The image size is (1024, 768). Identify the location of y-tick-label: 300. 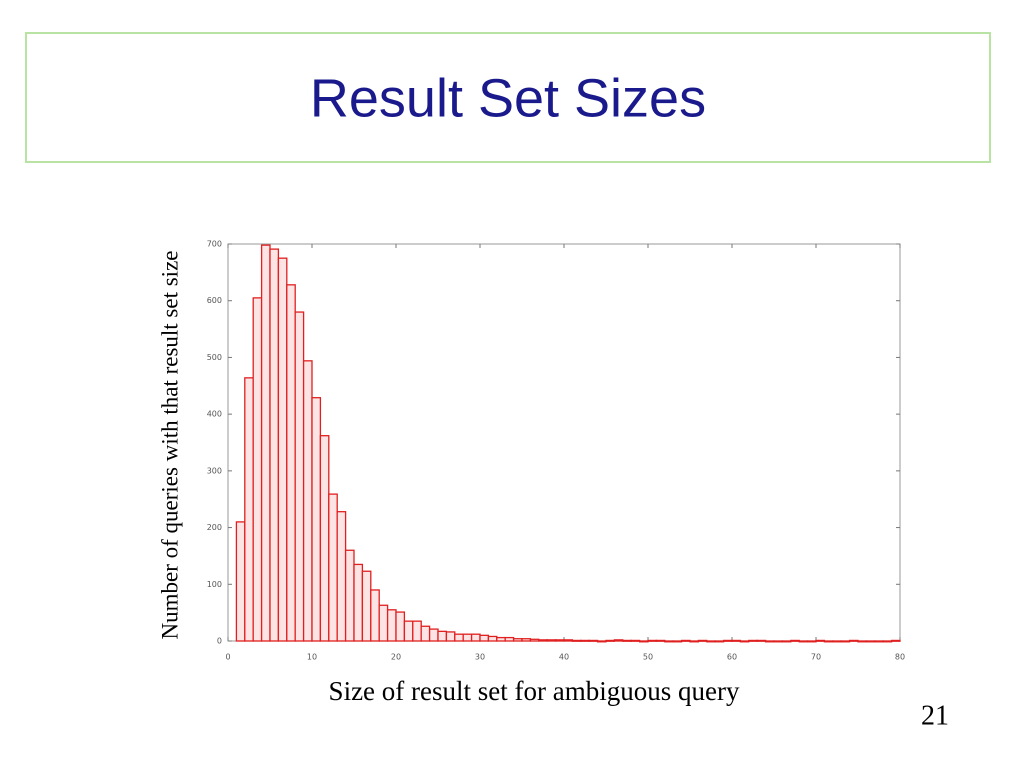
(214, 470).